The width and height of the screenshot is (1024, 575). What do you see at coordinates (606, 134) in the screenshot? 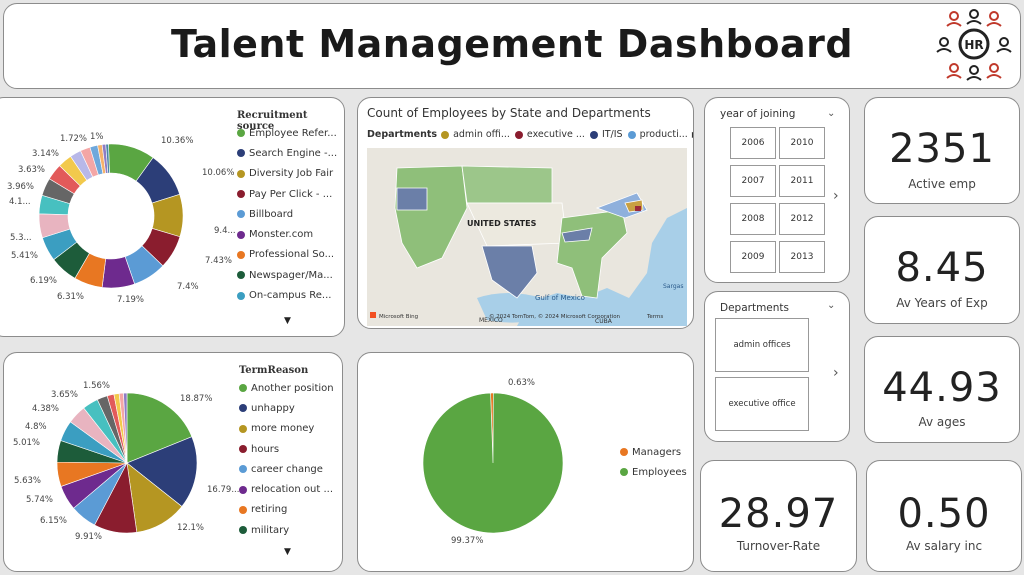
I see `map-legend-item-2: IT/IS` at bounding box center [606, 134].